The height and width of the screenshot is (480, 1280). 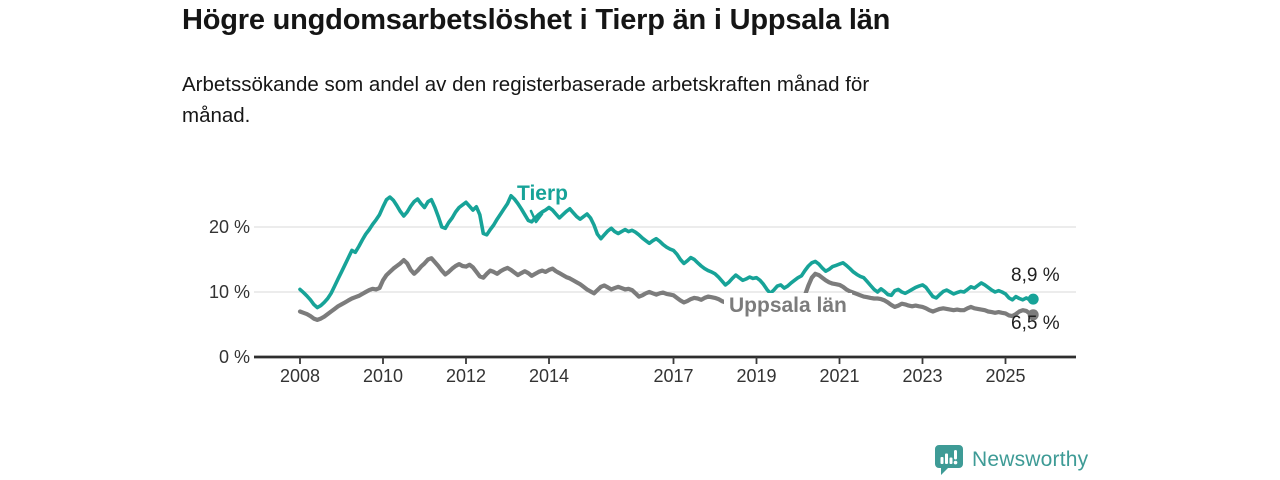 I want to click on uppsala-end-dot, so click(x=1033, y=315).